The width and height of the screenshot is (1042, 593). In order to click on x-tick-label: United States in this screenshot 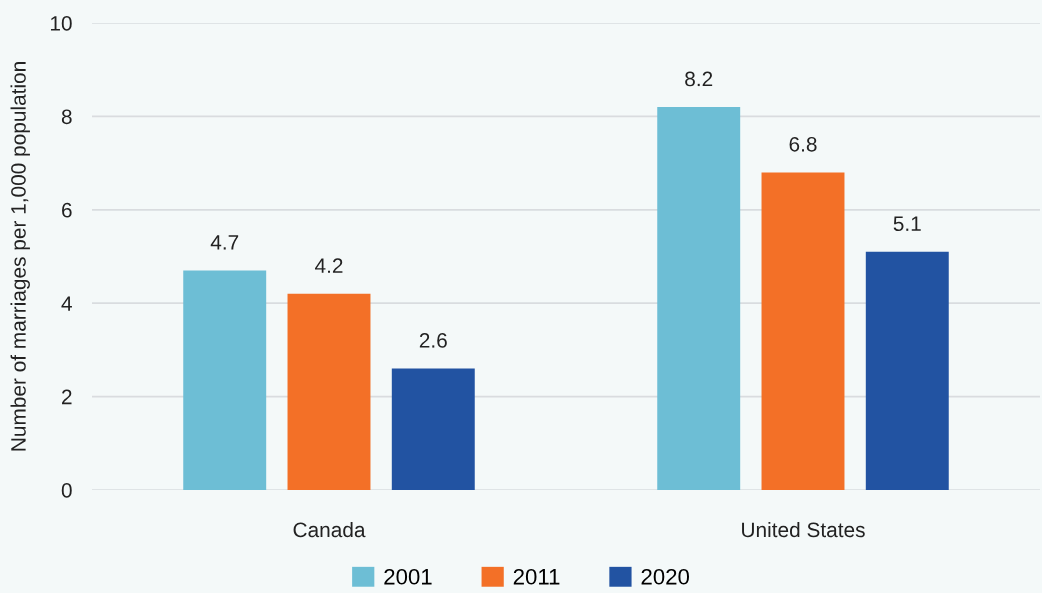, I will do `click(803, 529)`.